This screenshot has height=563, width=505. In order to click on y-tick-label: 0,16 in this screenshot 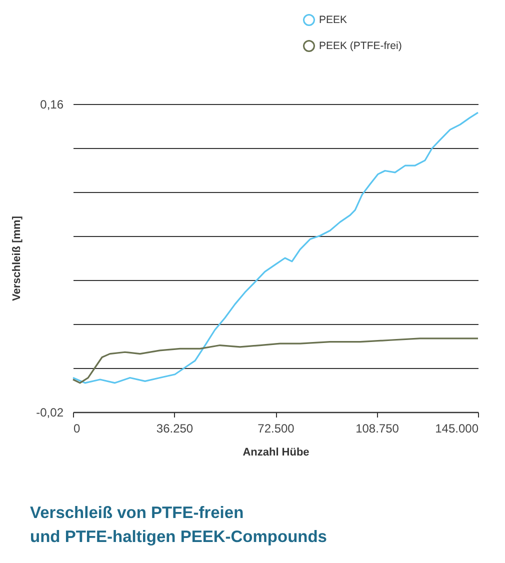, I will do `click(52, 105)`.